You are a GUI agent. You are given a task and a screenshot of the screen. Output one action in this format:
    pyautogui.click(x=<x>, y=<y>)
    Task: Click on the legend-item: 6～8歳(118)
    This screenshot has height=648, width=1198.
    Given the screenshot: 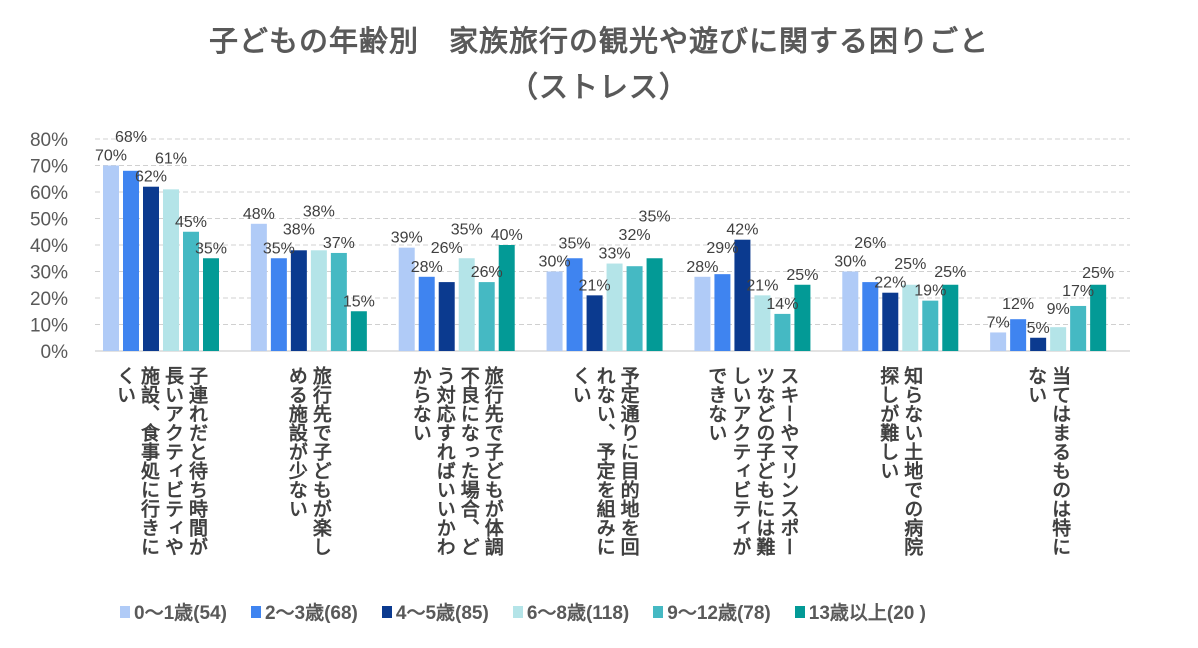 What is the action you would take?
    pyautogui.click(x=570, y=611)
    